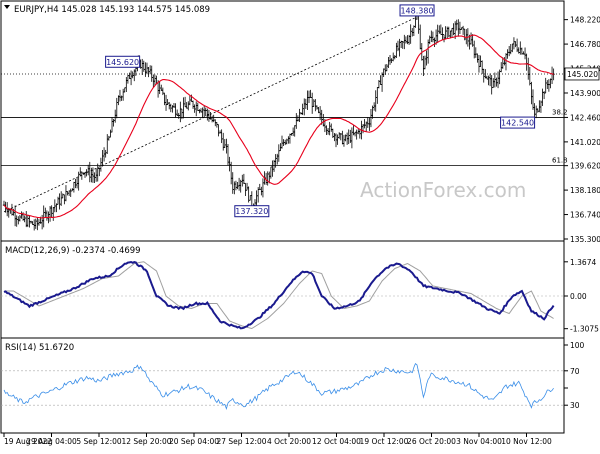 Image resolution: width=600 pixels, height=454 pixels. Describe the element at coordinates (560, 112) in the screenshot. I see `fib-level-label: 38.2` at that location.